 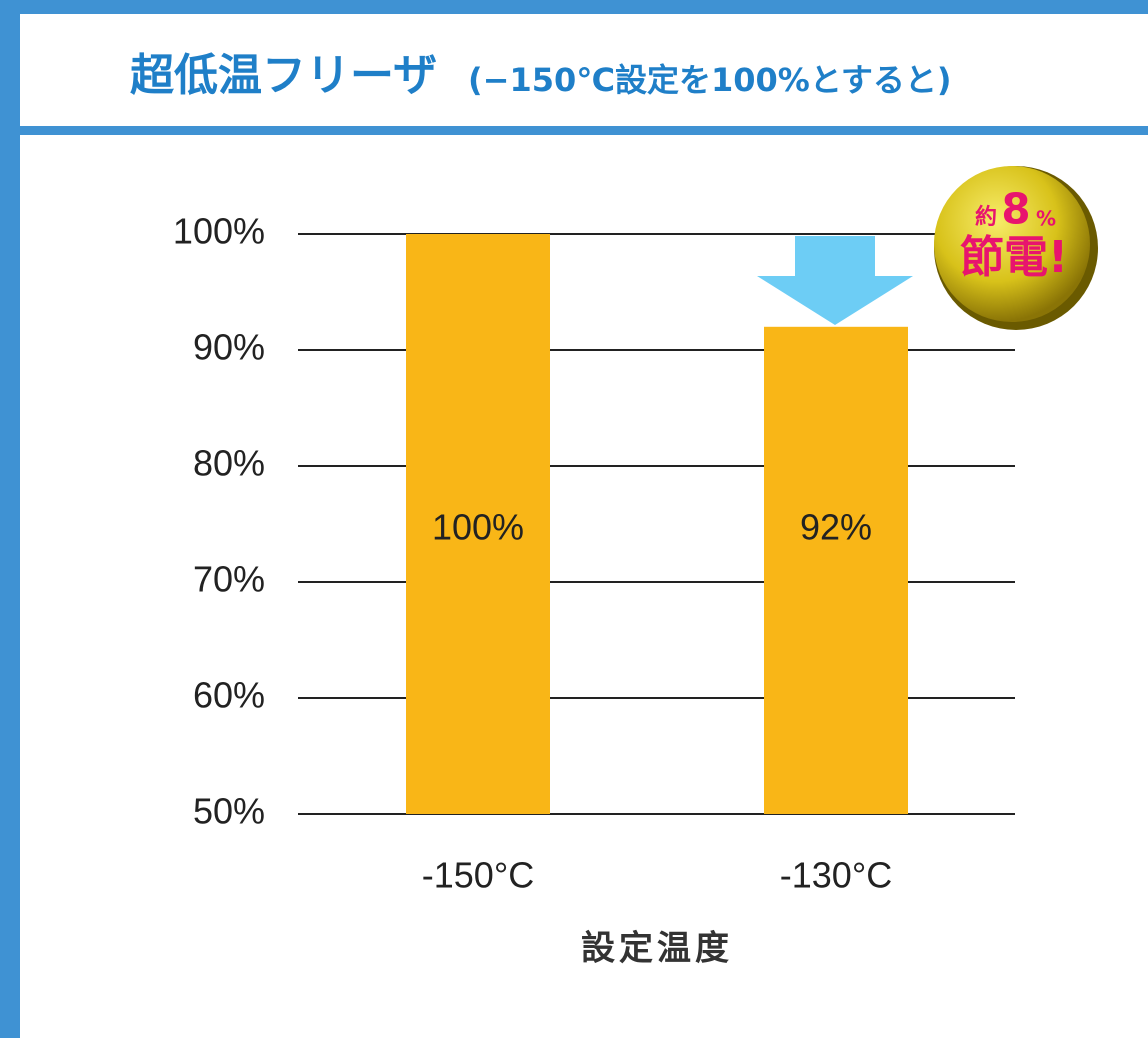 I want to click on badge-amount: 8, so click(x=1015, y=209).